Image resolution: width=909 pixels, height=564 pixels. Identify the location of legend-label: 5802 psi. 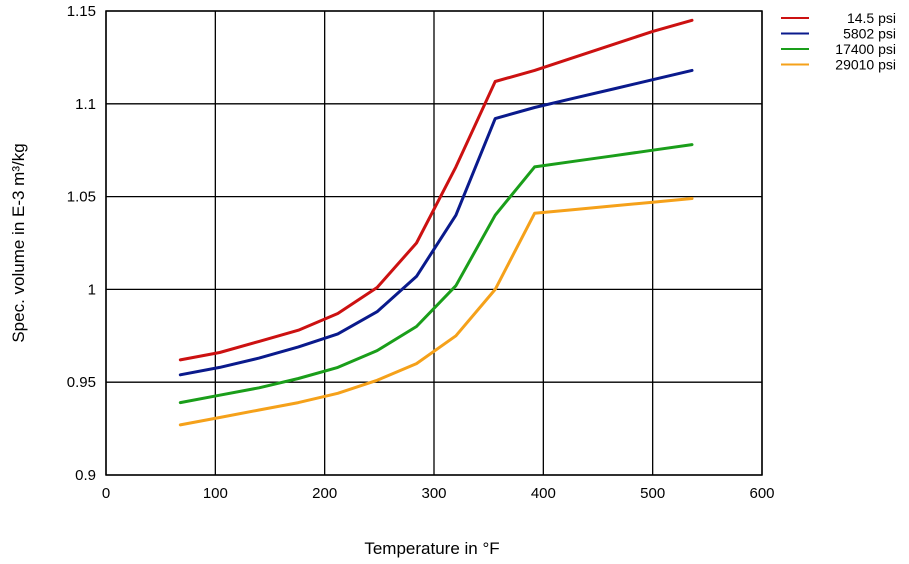
(869, 34).